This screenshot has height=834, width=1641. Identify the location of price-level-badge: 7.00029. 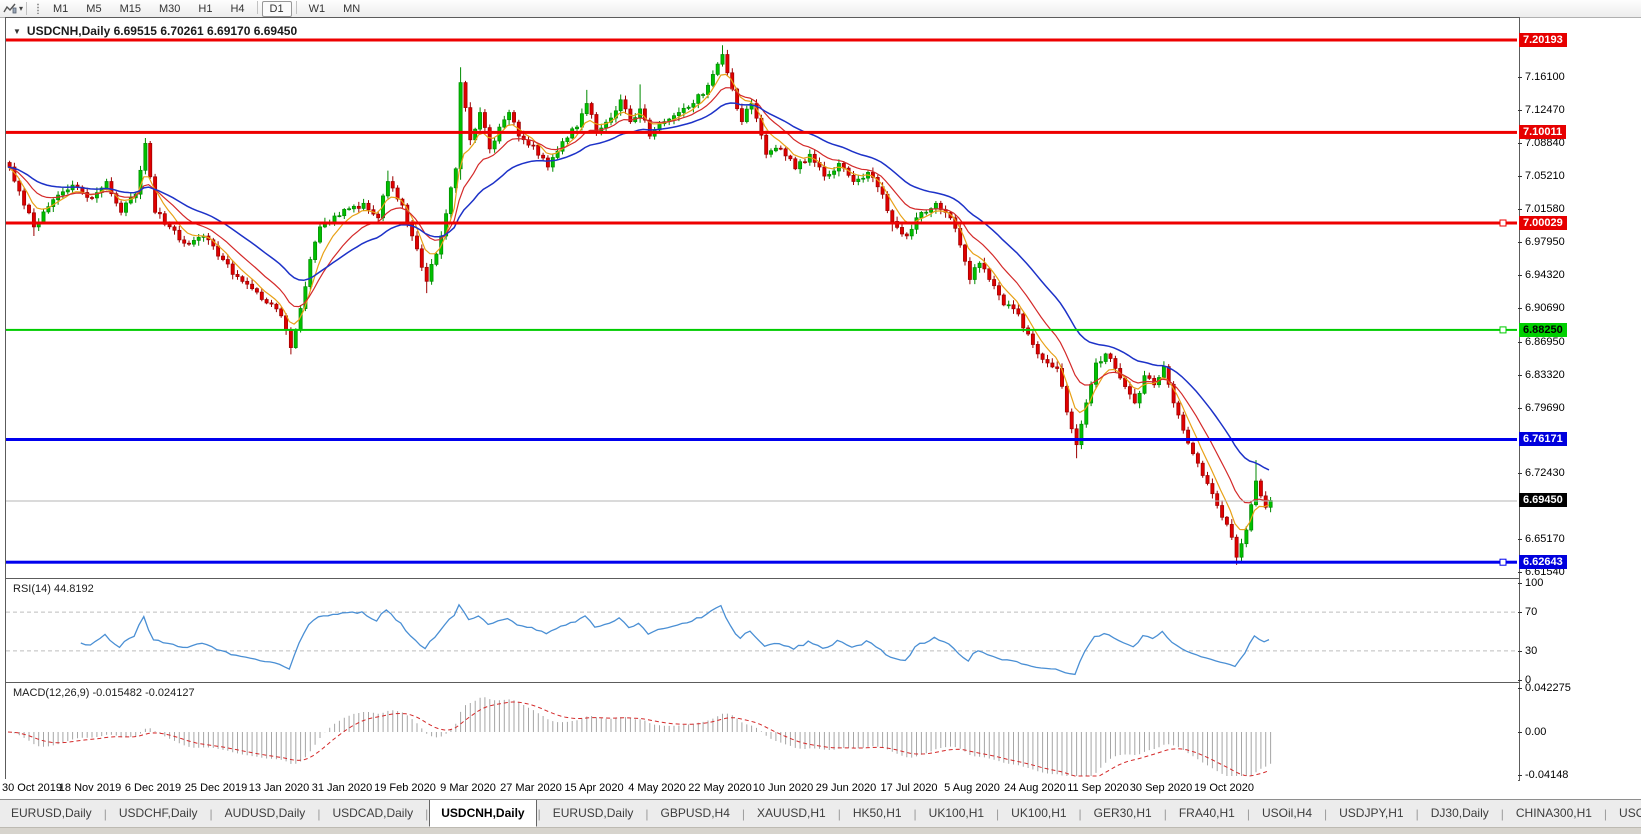
(1543, 222).